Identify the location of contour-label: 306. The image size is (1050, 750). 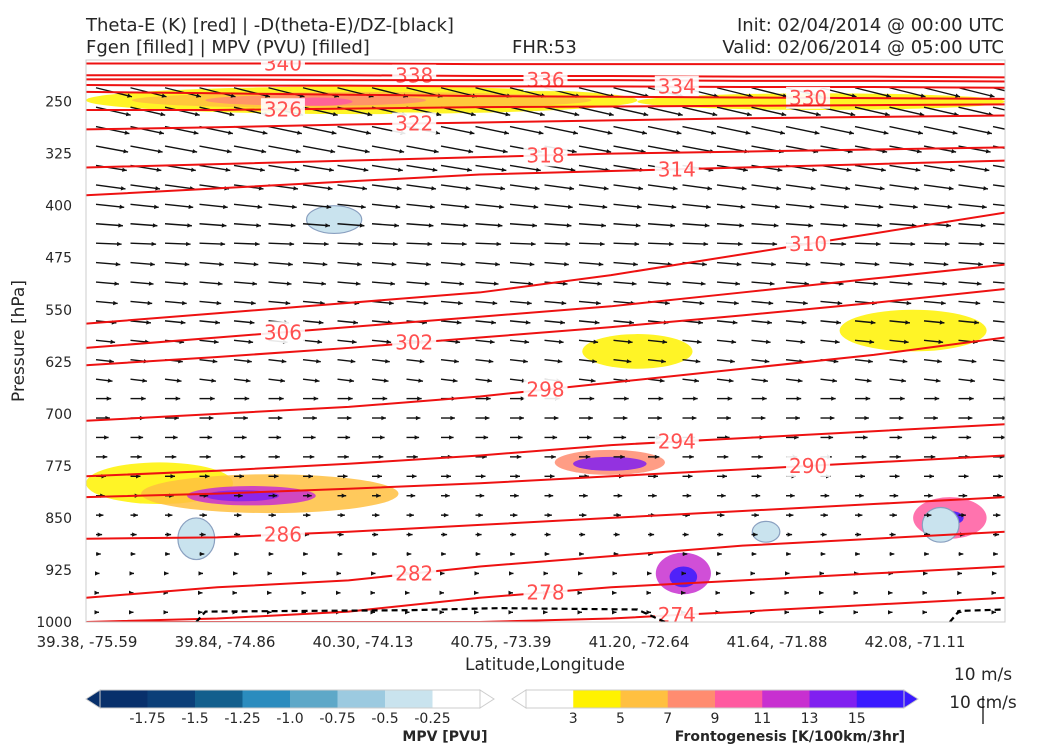
(283, 332).